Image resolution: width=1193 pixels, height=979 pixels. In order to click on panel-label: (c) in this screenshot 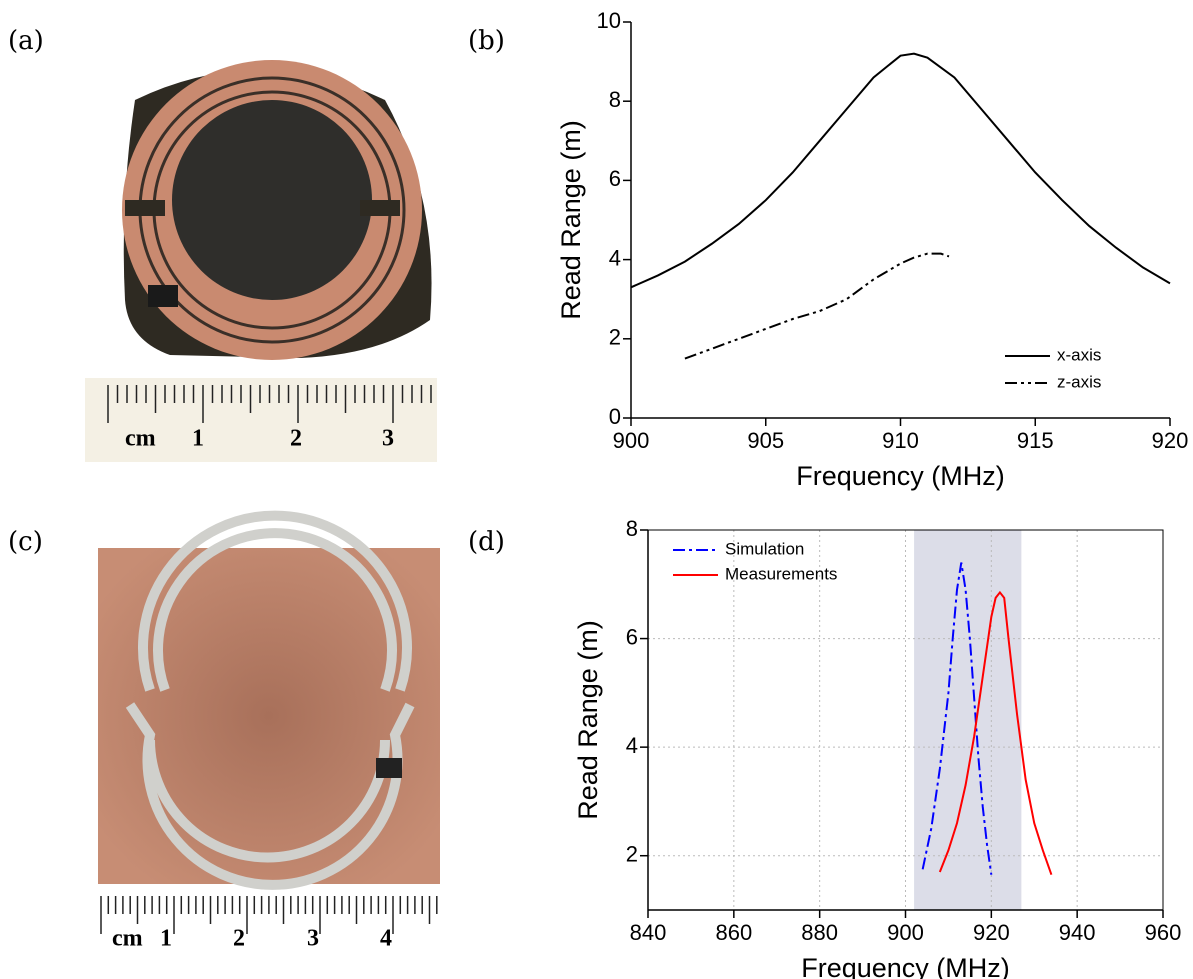, I will do `click(25, 542)`.